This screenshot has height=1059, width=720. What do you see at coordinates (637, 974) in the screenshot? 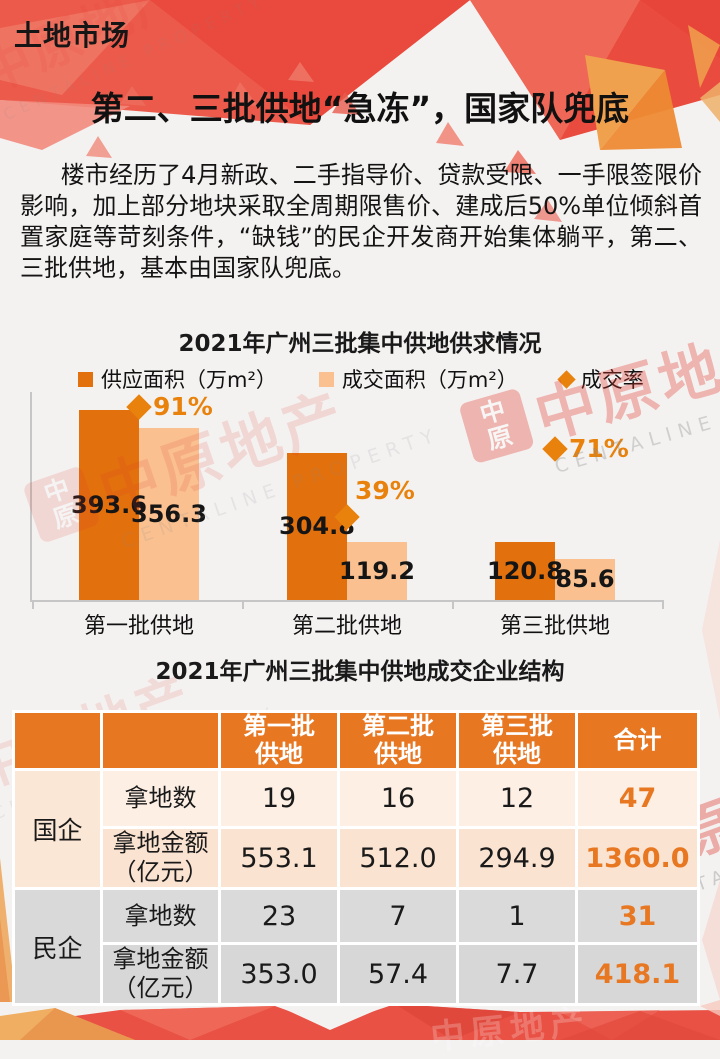
I see `total-value-cell: 418.1` at bounding box center [637, 974].